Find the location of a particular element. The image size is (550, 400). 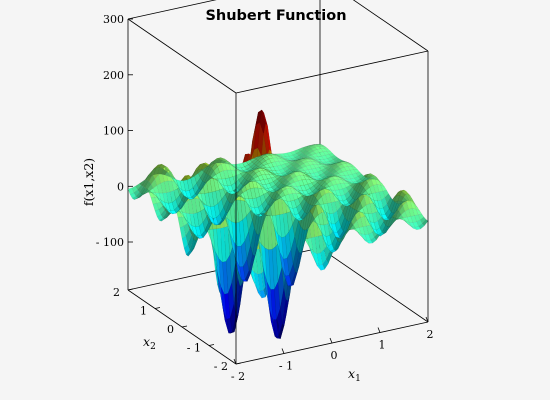

x1-tick-label: - 1 is located at coordinates (286, 366).